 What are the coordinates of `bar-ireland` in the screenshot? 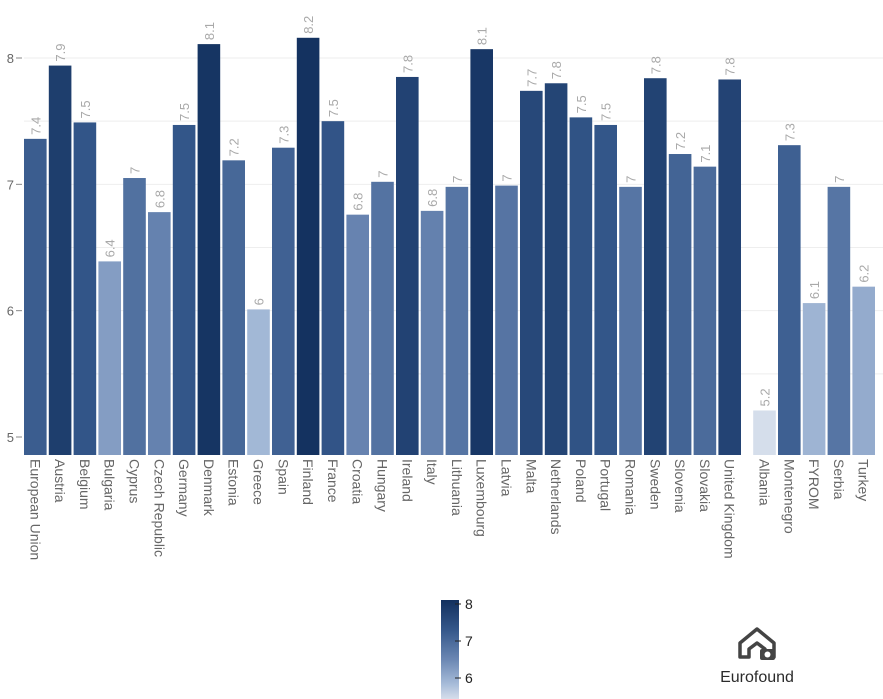 It's located at (407, 265).